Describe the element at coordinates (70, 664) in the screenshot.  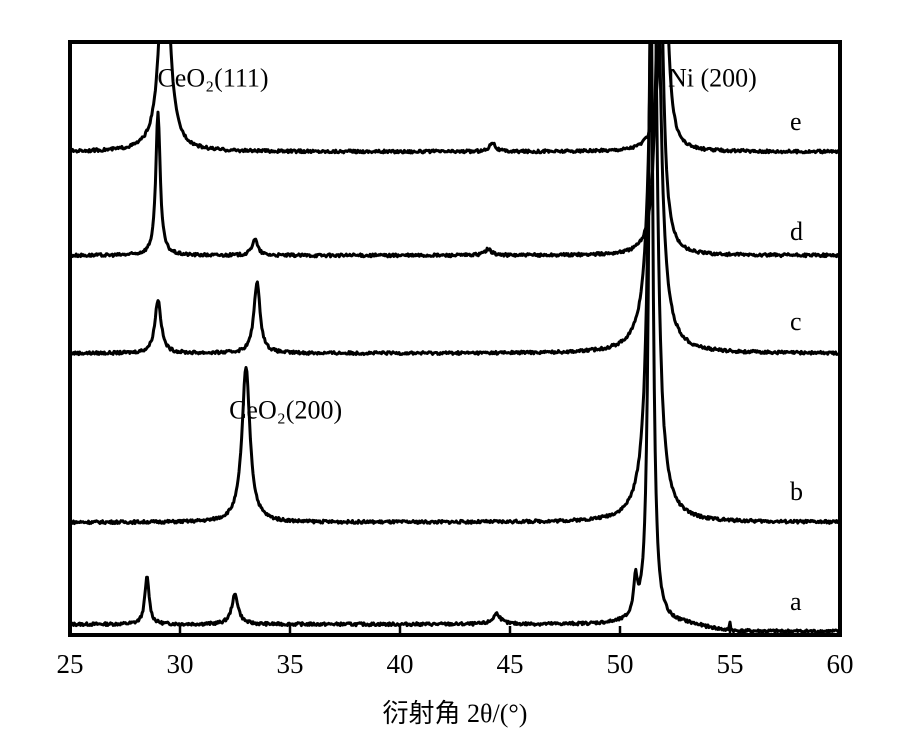
I see `x-tick-label: 25` at that location.